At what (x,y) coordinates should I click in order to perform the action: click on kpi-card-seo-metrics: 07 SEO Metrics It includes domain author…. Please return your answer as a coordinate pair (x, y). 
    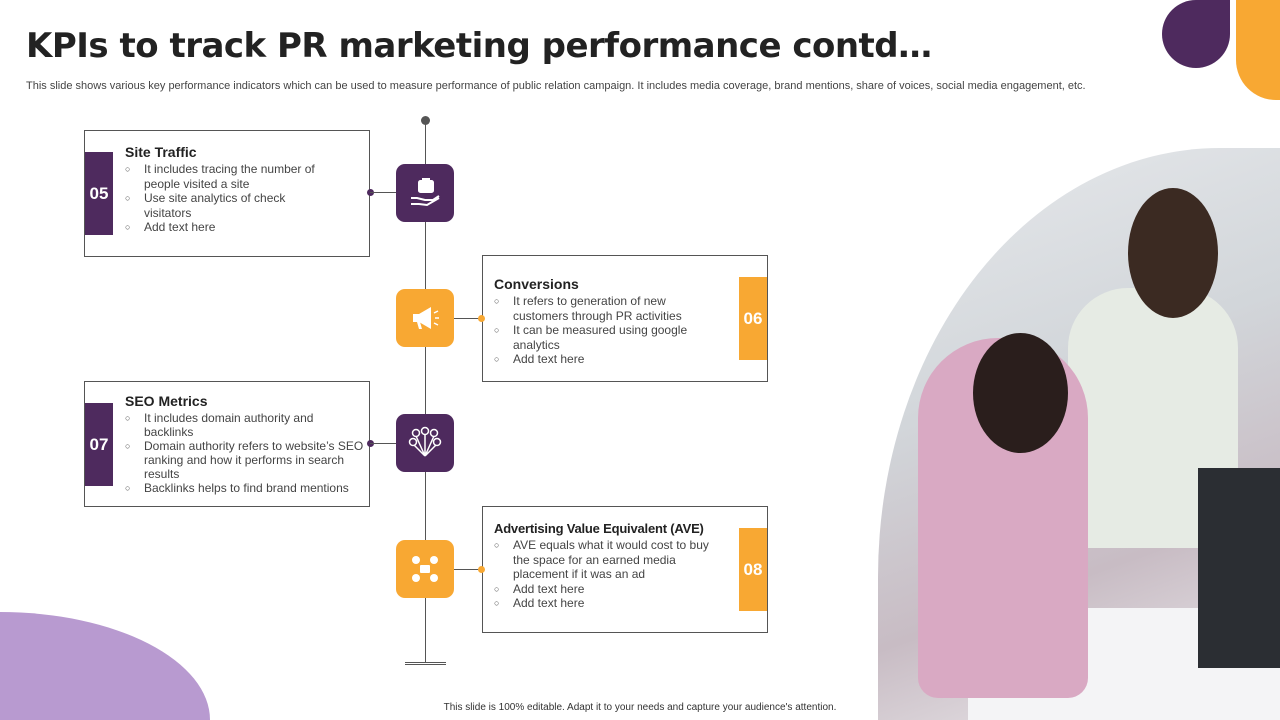
    Looking at the image, I should click on (227, 444).